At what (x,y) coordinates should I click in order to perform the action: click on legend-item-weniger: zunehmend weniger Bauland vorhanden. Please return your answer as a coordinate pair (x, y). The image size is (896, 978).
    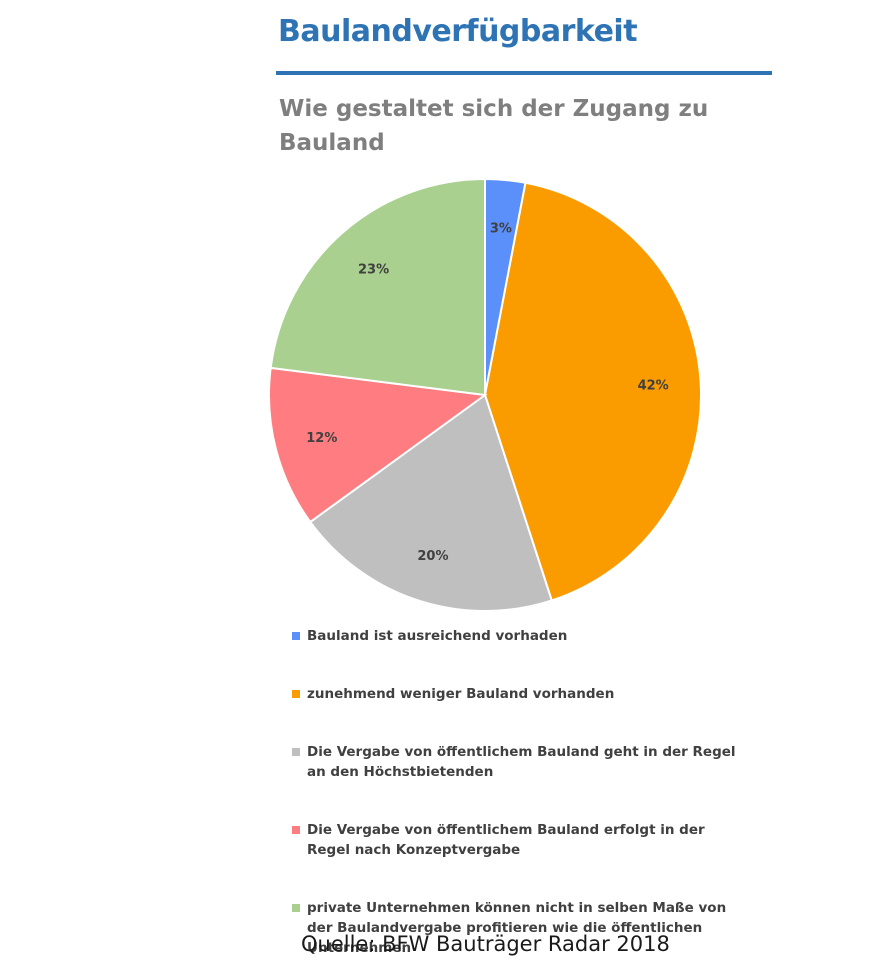
    Looking at the image, I should click on (517, 694).